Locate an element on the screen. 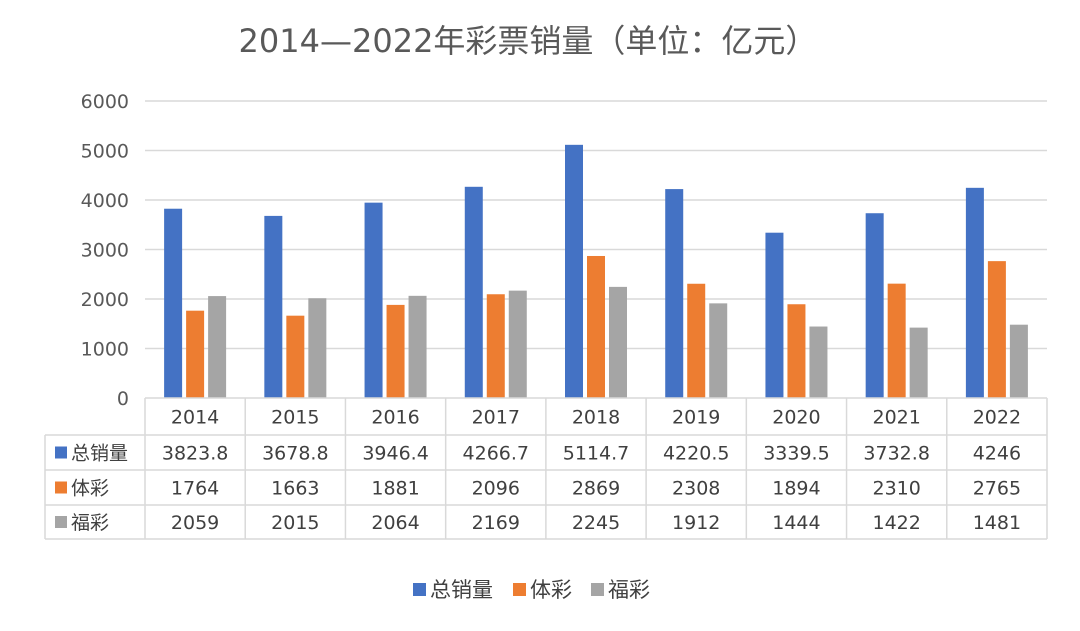 The image size is (1080, 631). data-label: 1881 is located at coordinates (395, 489).